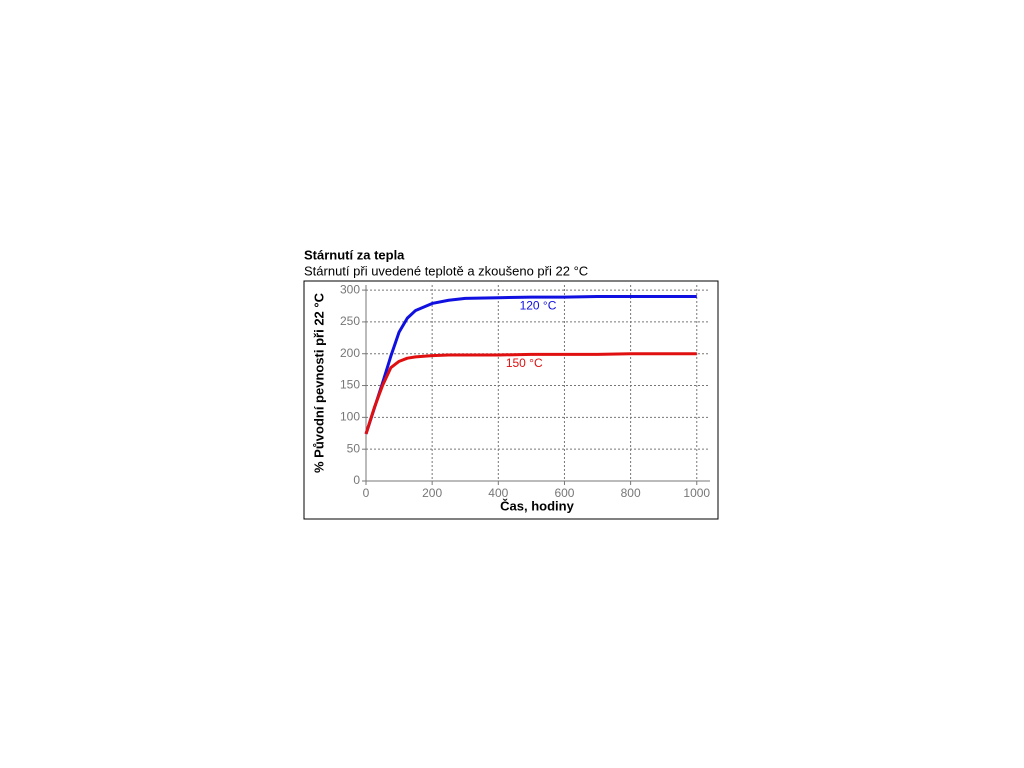 The height and width of the screenshot is (768, 1024). Describe the element at coordinates (538, 306) in the screenshot. I see `series-label: 120 °C` at that location.